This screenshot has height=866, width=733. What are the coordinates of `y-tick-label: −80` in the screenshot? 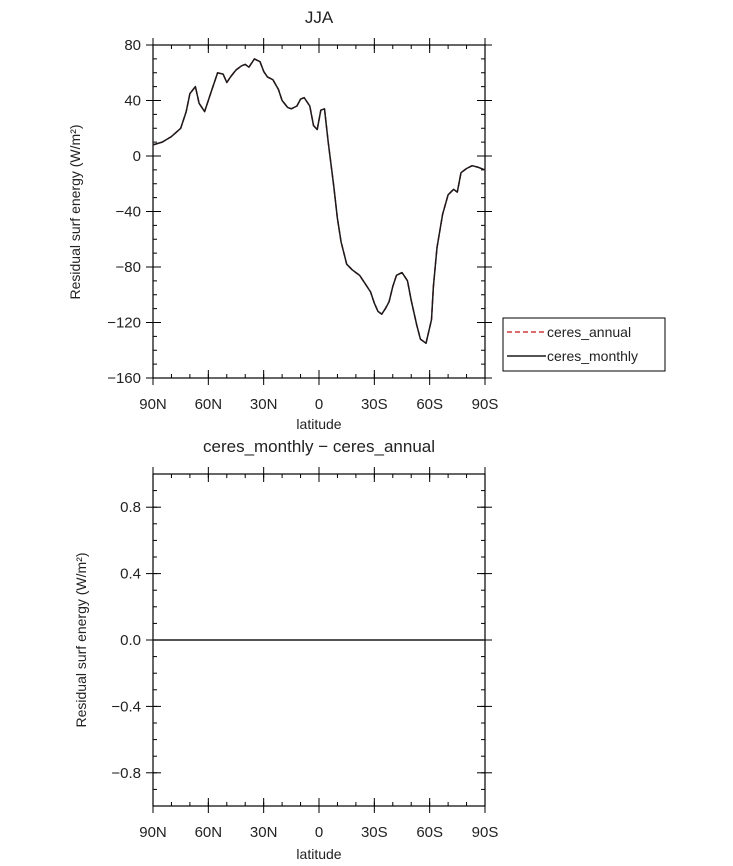 It's located at (128, 267).